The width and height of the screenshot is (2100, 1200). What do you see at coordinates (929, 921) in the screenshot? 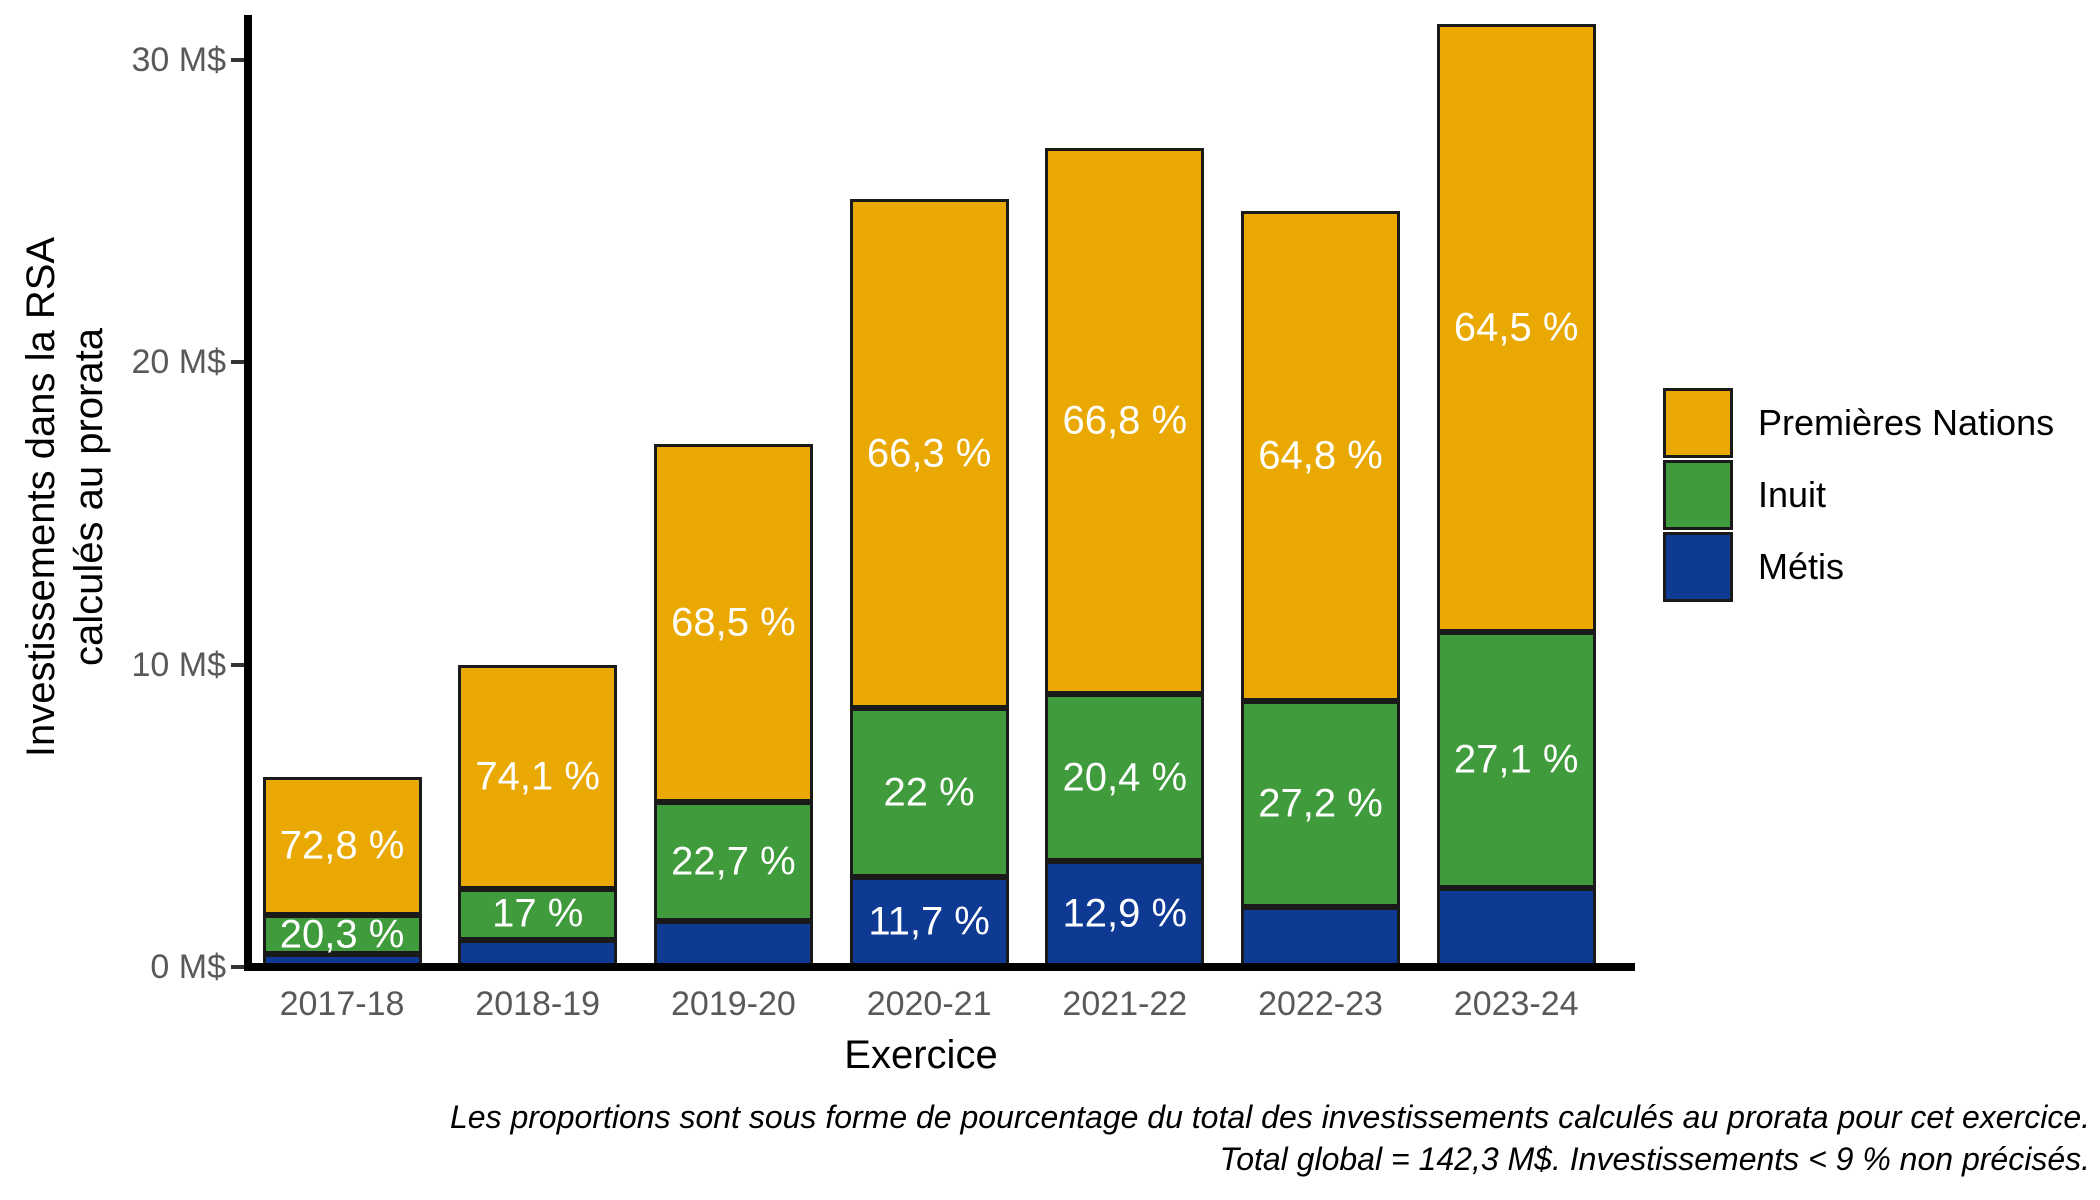
I see `segment-label: 11,7 %` at bounding box center [929, 921].